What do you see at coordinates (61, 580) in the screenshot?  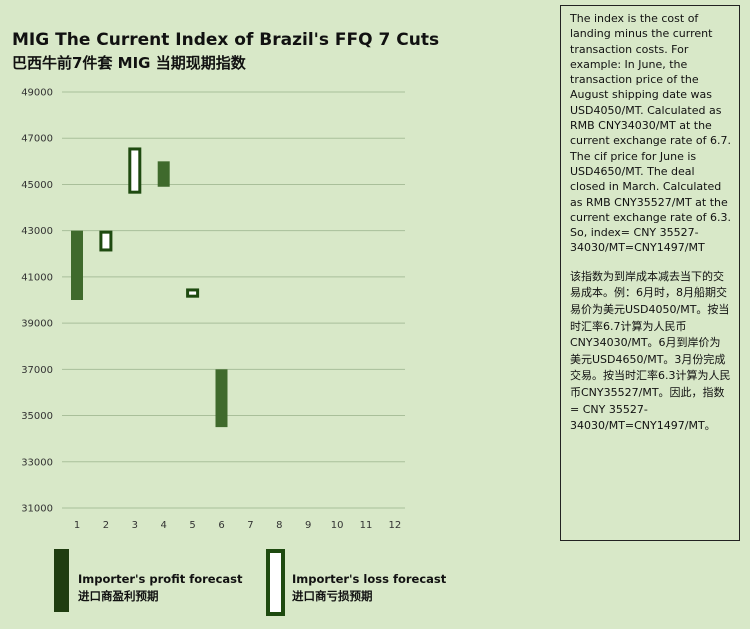 I see `legend-profit-swatch` at bounding box center [61, 580].